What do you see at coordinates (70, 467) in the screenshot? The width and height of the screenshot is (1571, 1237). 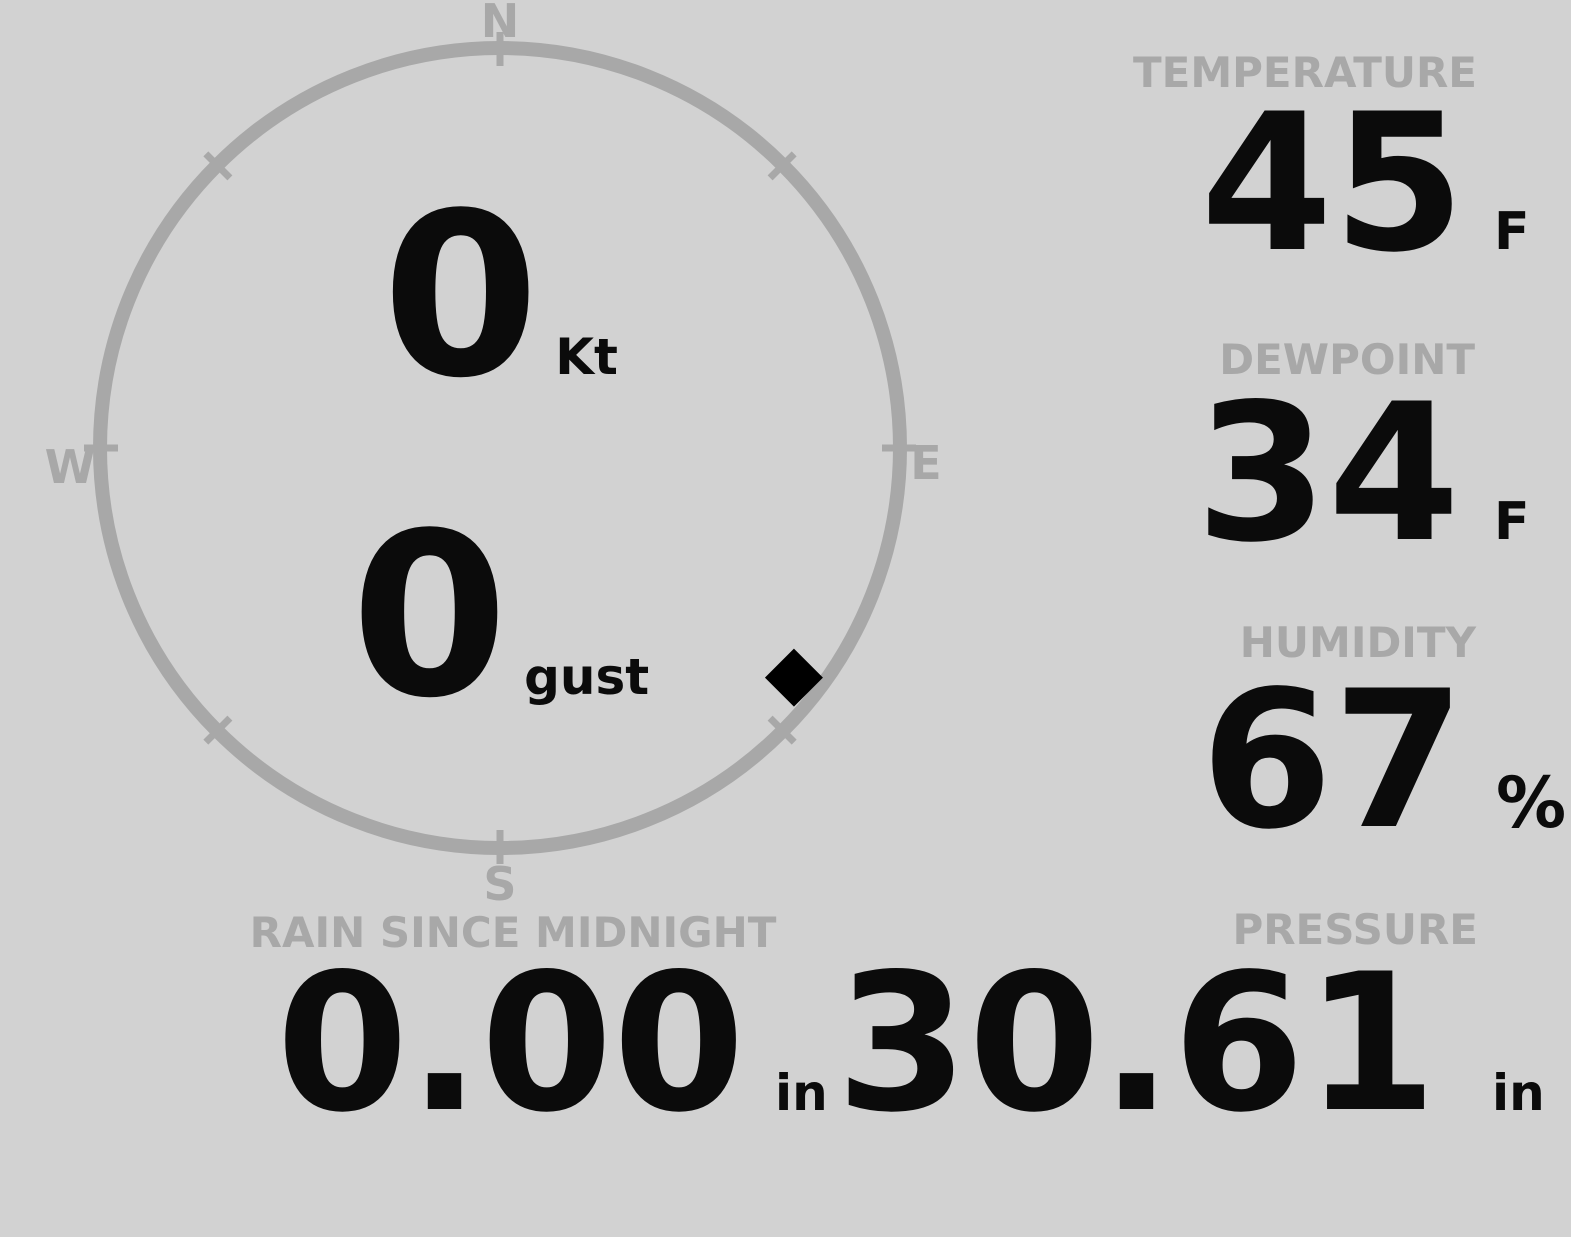 I see `compass-label-west: W` at bounding box center [70, 467].